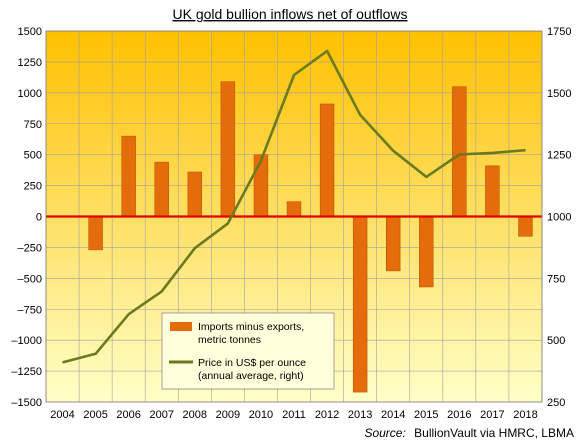 This screenshot has width=580, height=443. What do you see at coordinates (195, 415) in the screenshot?
I see `x-tick-label: 2008` at bounding box center [195, 415].